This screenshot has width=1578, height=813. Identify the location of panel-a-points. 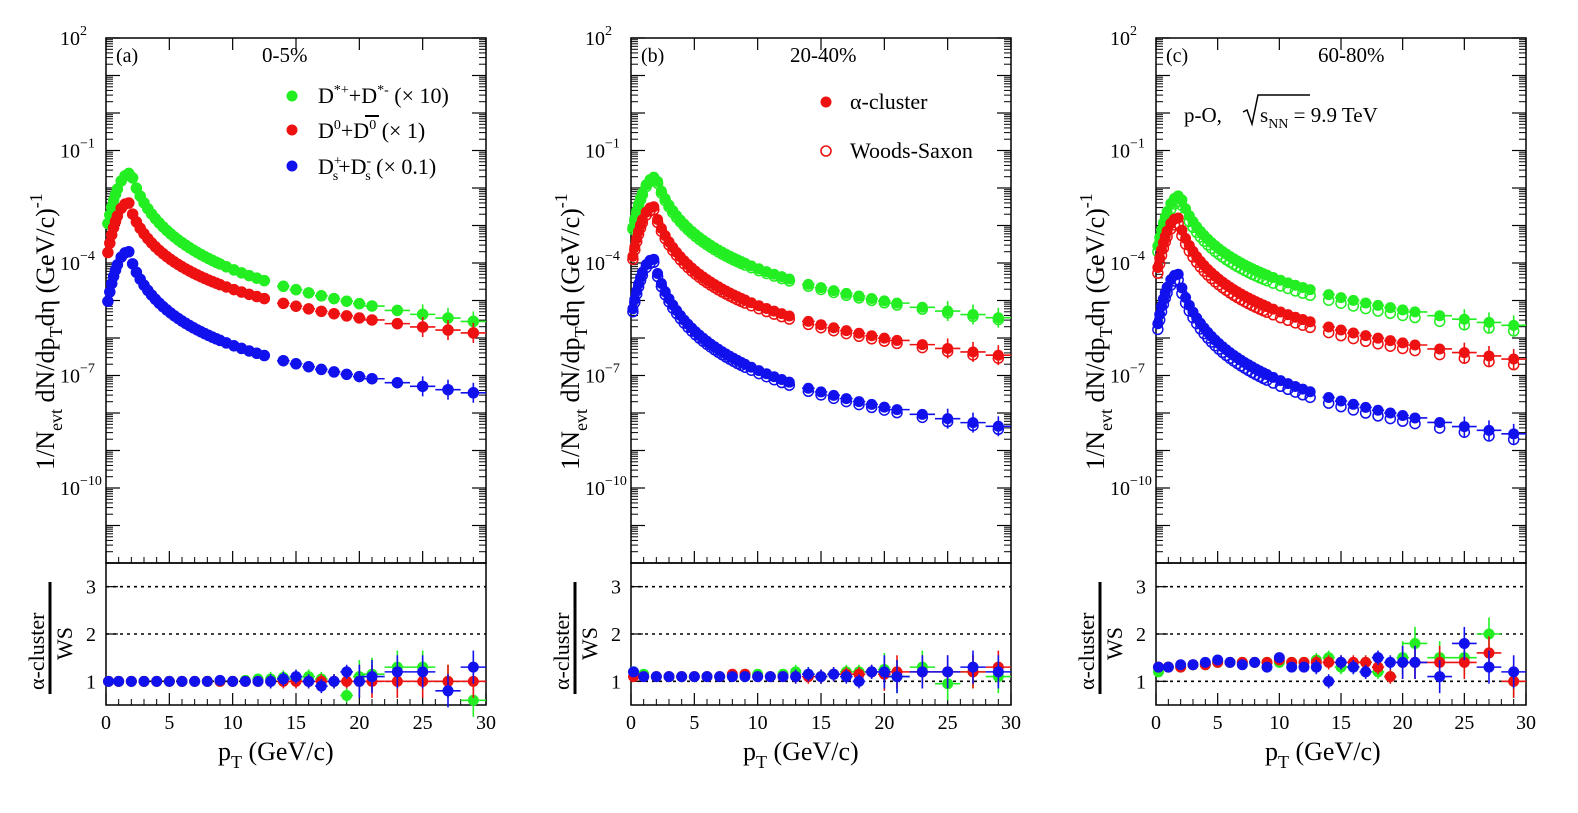
(294, 285).